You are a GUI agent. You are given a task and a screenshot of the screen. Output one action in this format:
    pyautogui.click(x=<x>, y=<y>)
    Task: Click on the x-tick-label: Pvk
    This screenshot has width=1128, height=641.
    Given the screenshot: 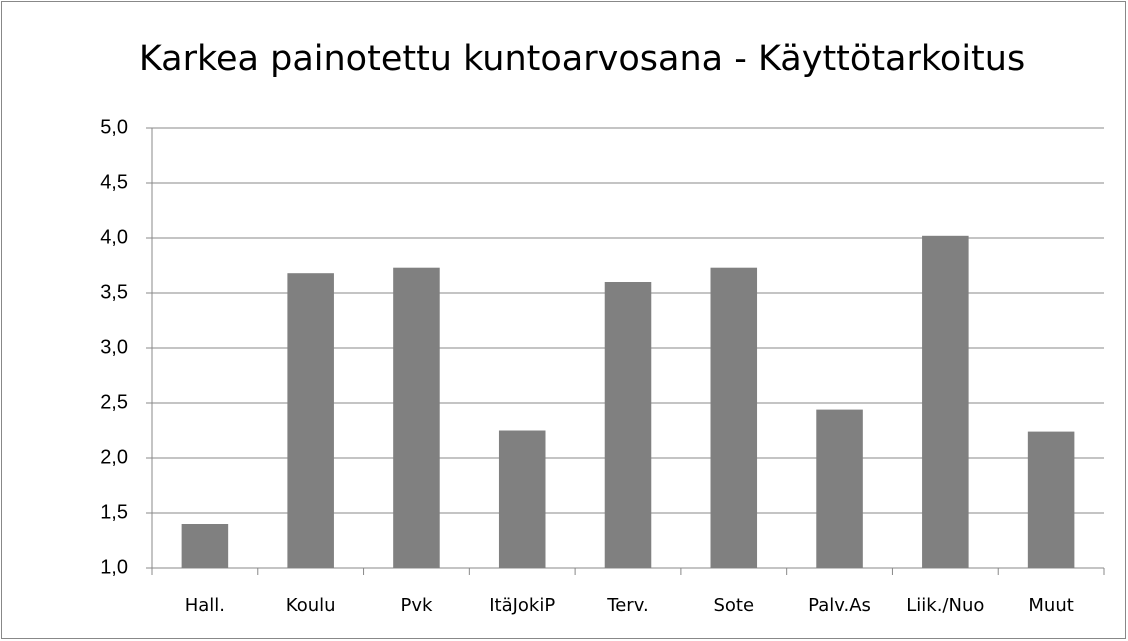 What is the action you would take?
    pyautogui.click(x=416, y=605)
    